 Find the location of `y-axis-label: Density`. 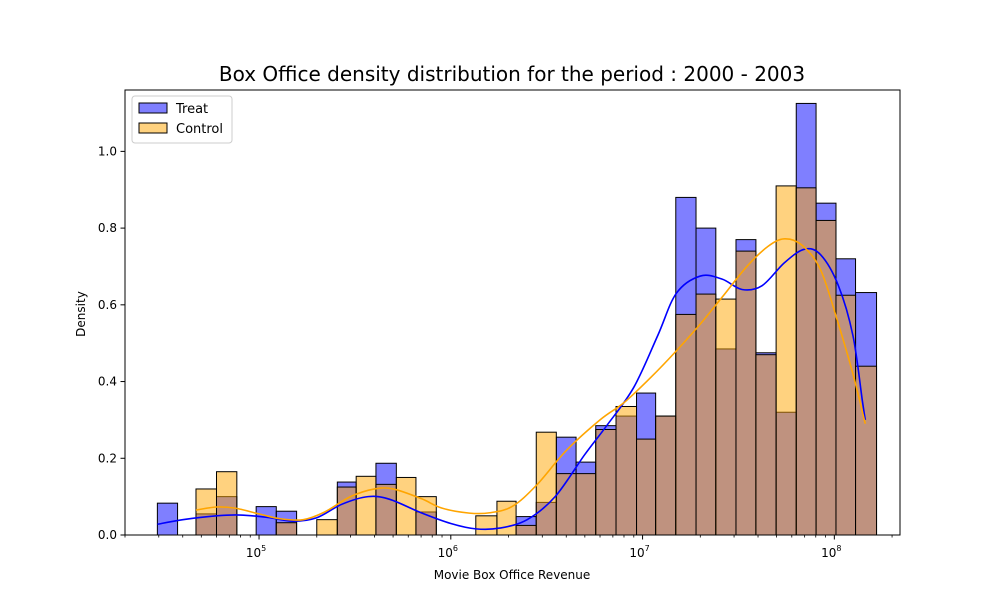

y-axis-label: Density is located at coordinates (81, 314).